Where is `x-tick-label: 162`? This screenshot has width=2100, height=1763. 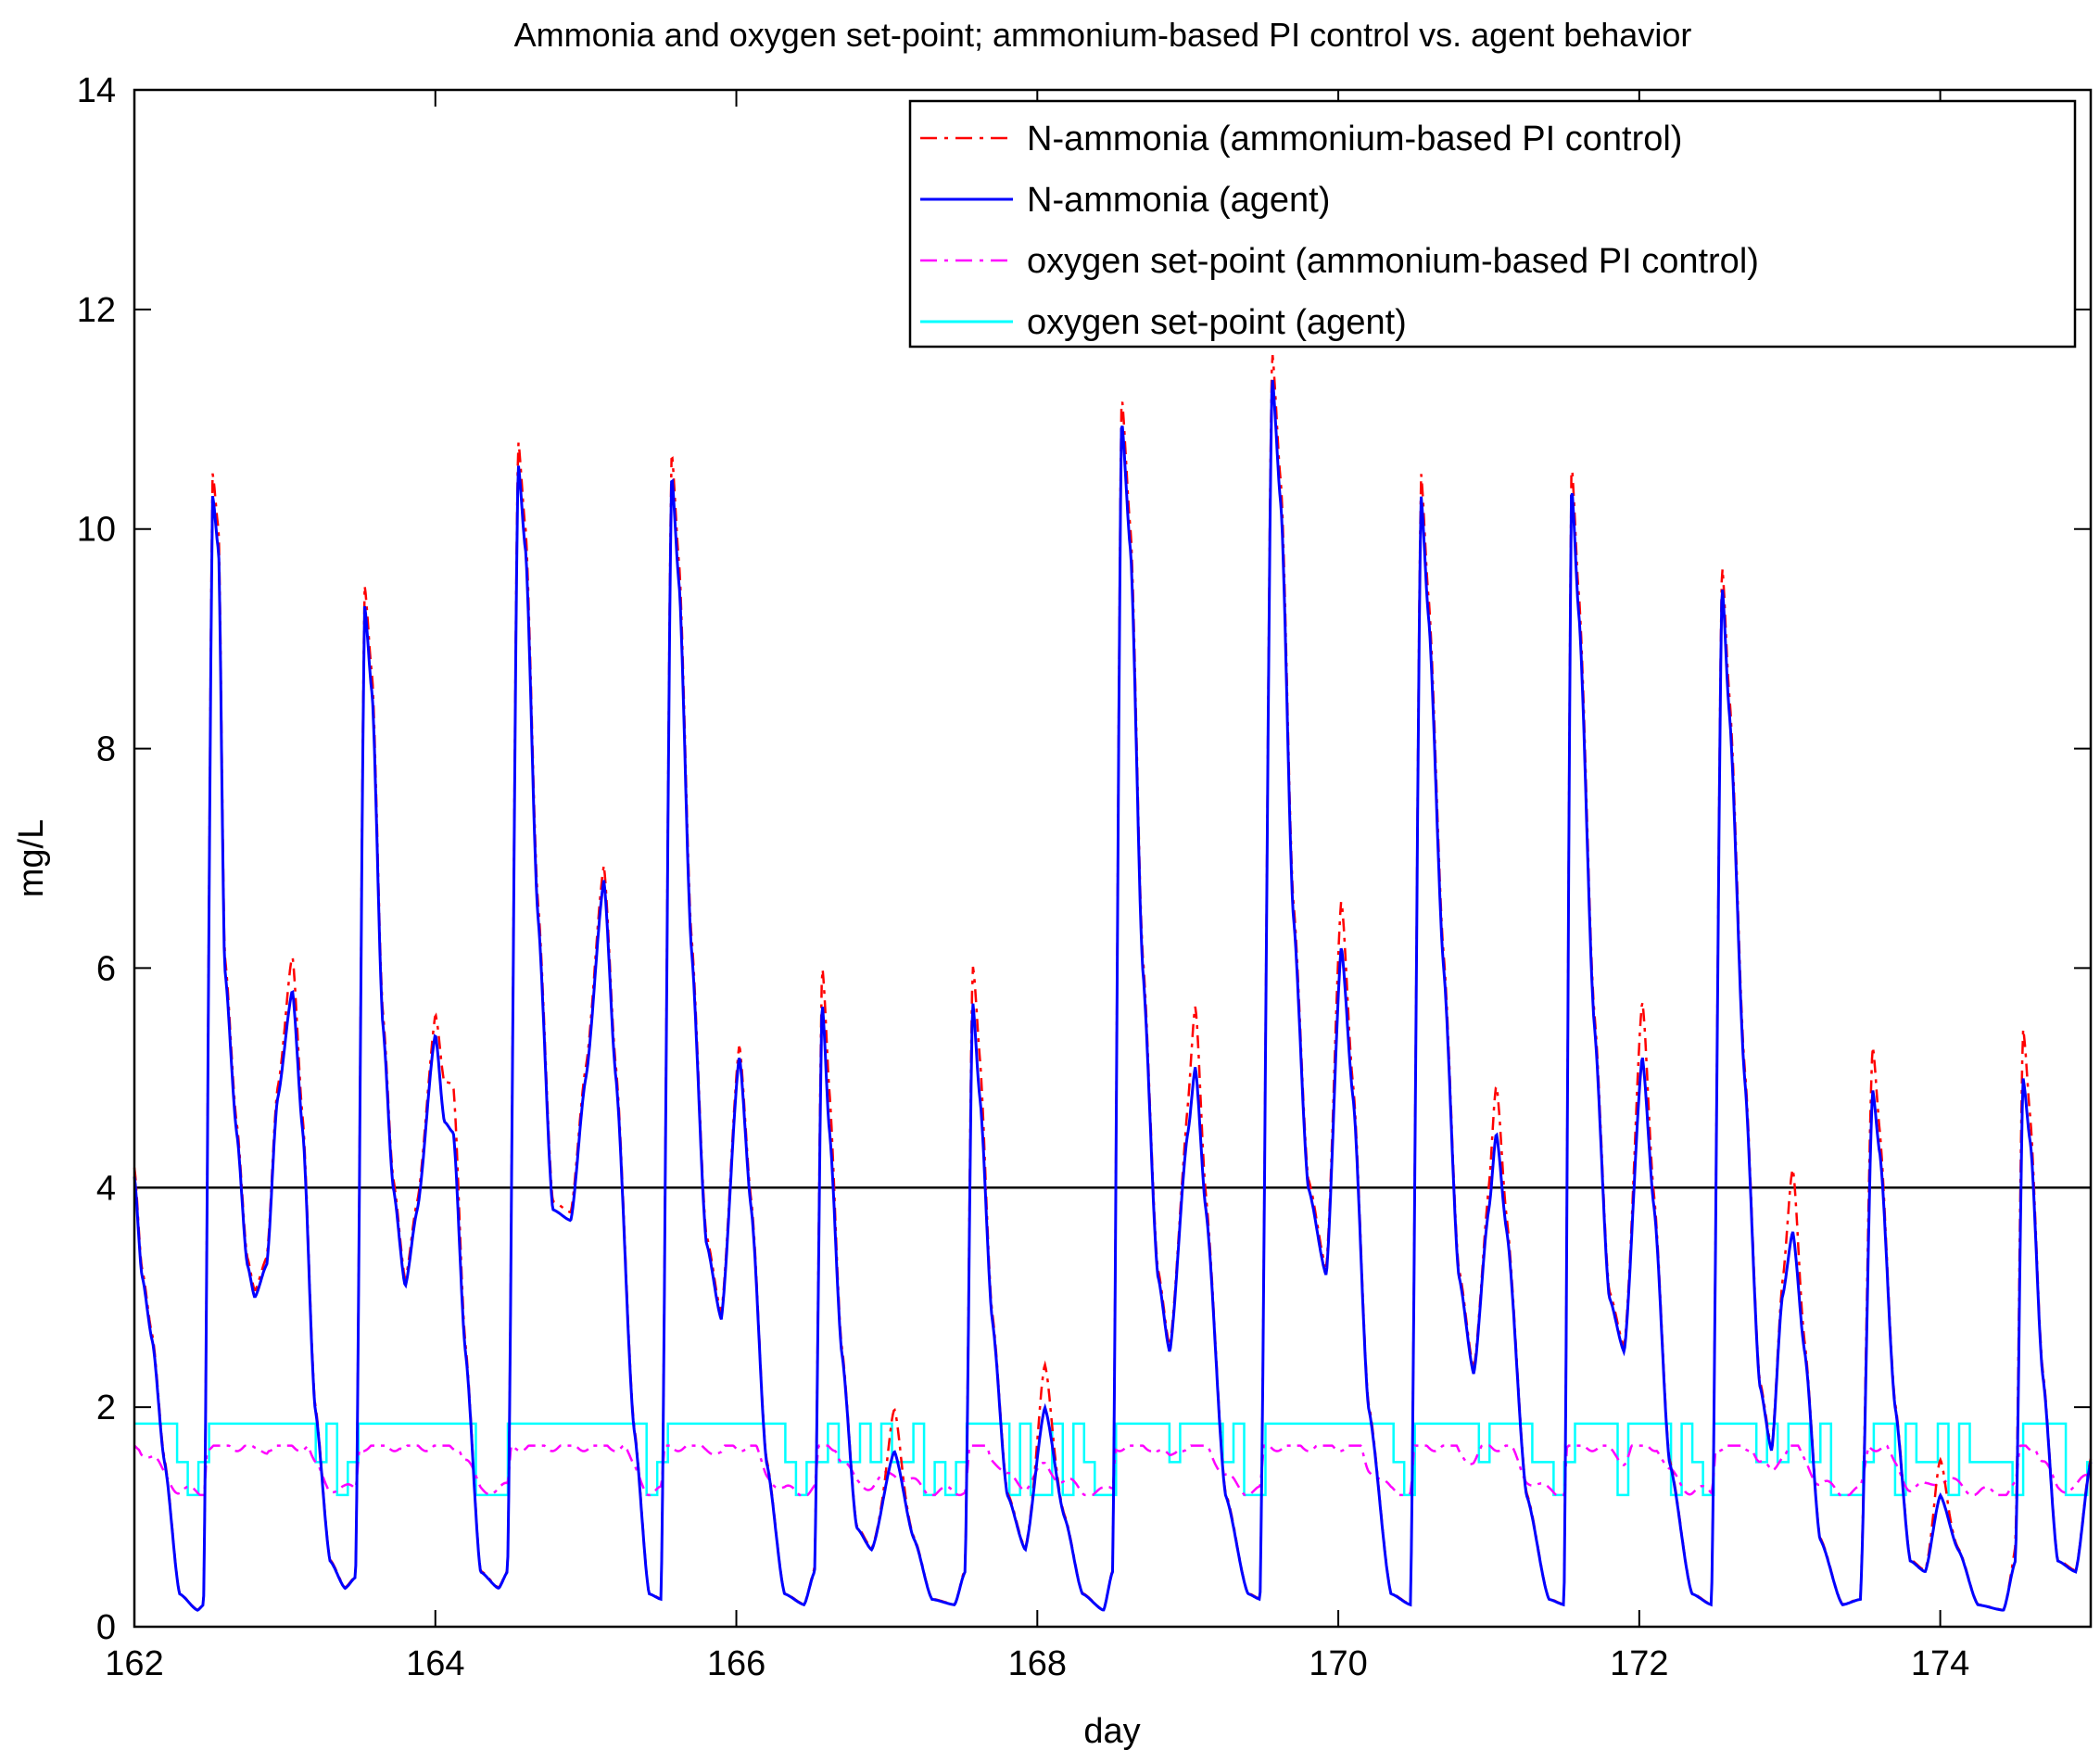
x-tick-label: 162 is located at coordinates (134, 1663).